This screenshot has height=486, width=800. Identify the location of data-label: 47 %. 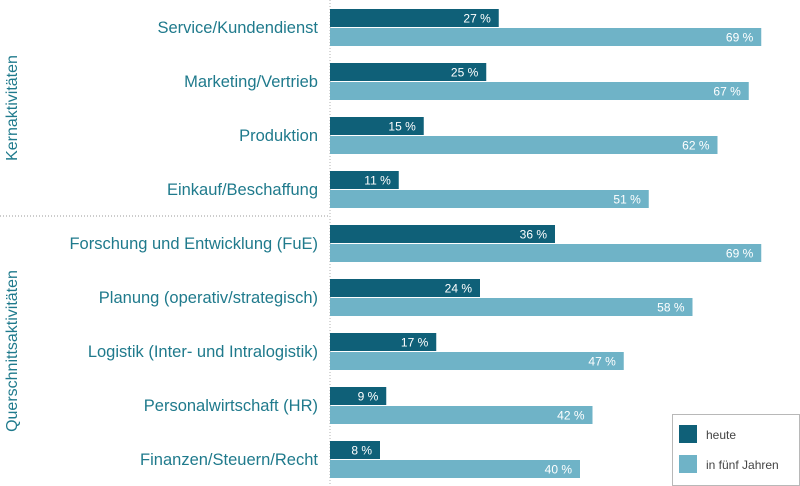
(602, 362).